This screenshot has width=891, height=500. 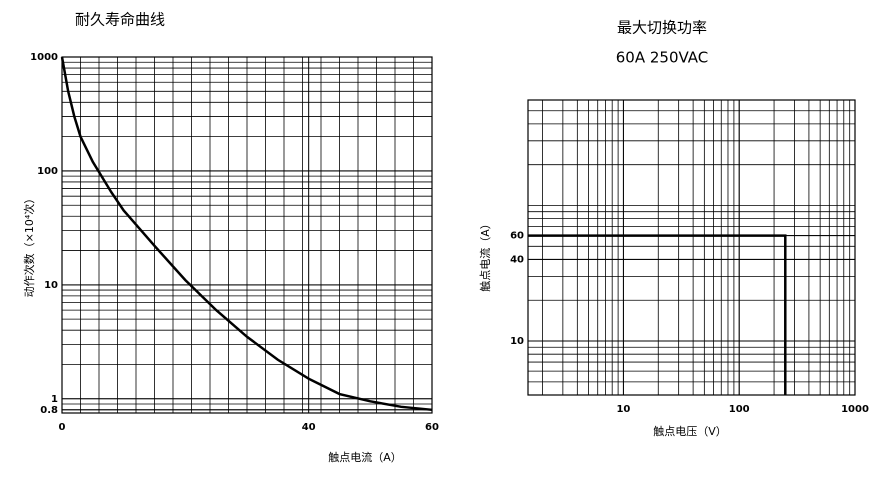 I want to click on y-tick-label: 40, so click(x=517, y=259).